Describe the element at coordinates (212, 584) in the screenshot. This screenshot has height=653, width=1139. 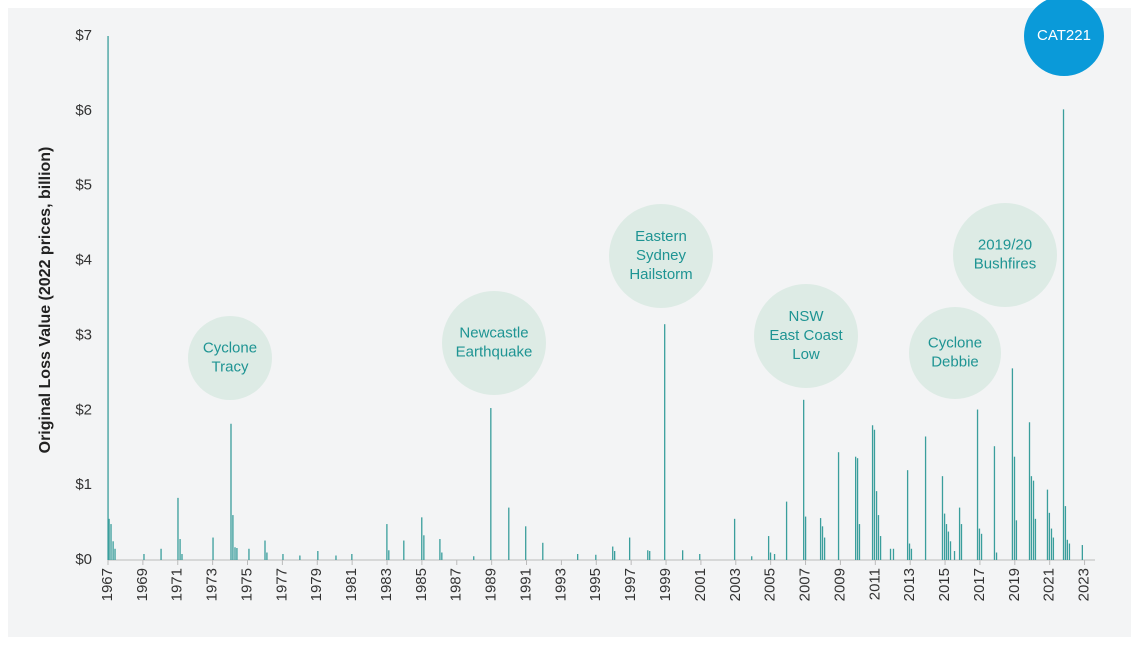
I see `x-tick-label: 1973` at that location.